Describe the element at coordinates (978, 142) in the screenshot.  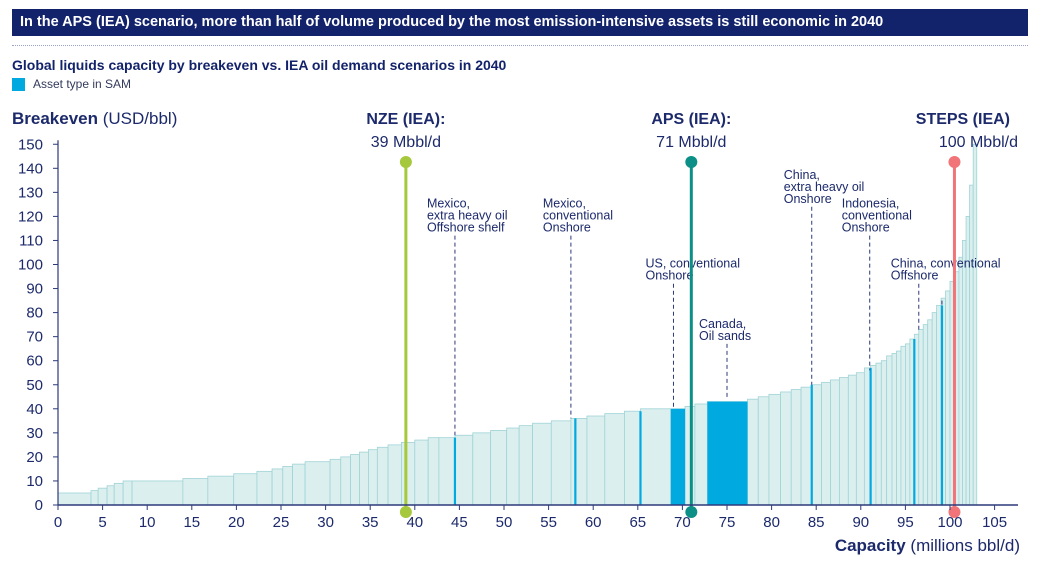
I see `scenario-value: 100 Mbbl/d` at that location.